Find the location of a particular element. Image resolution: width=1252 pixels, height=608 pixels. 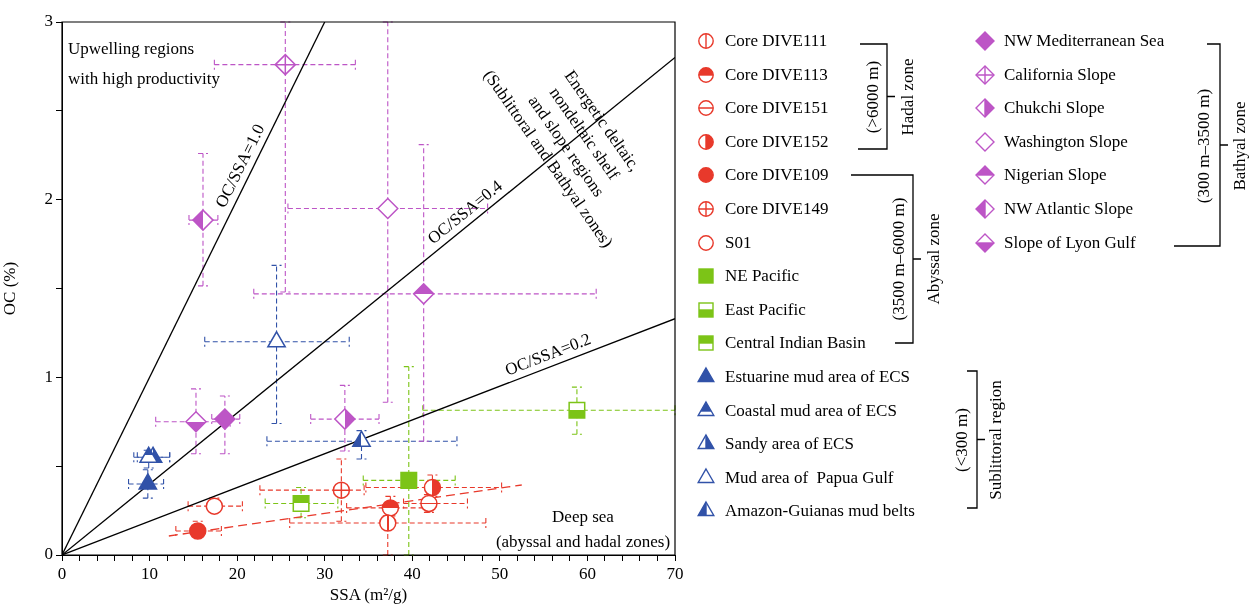

x-axis-title: SSA (m²/g) is located at coordinates (368, 595).